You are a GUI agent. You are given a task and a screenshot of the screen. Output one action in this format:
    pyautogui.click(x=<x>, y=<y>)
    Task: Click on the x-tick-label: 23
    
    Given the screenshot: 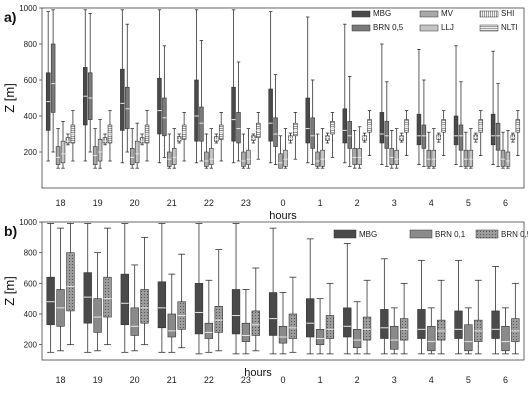 What is the action you would take?
    pyautogui.click(x=246, y=380)
    